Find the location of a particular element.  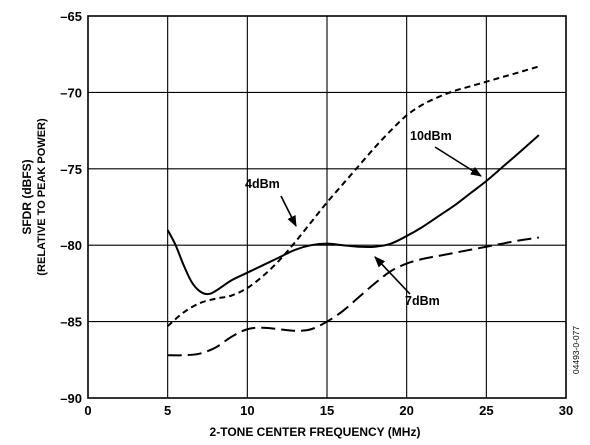

x-tick-label: 10 is located at coordinates (247, 410).